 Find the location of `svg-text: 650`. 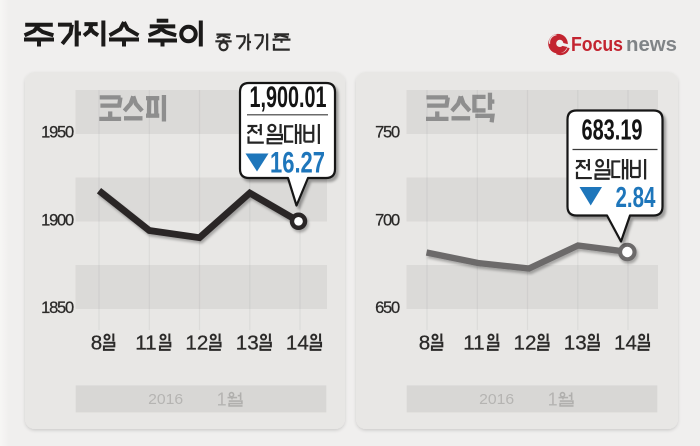

svg-text: 650 is located at coordinates (387, 308).